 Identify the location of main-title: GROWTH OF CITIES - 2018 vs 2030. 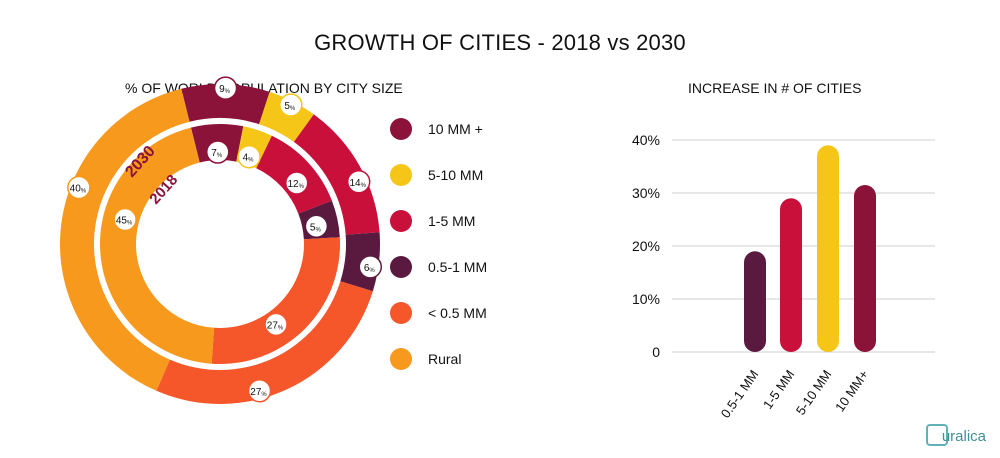
(500, 42).